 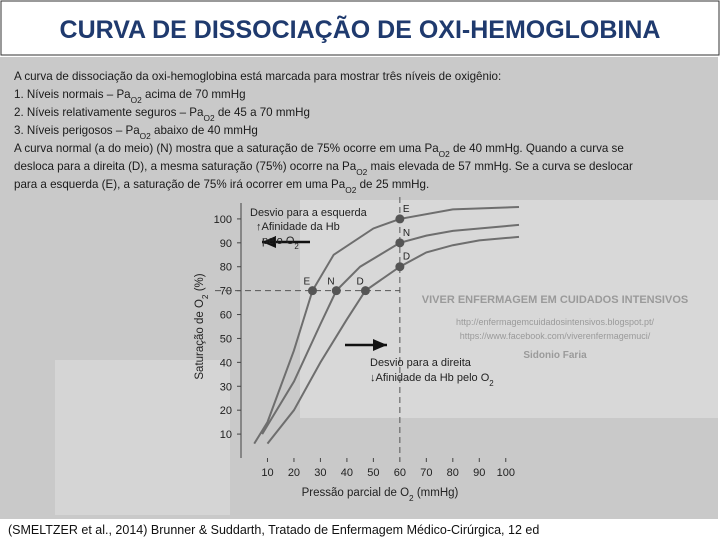 What do you see at coordinates (453, 473) in the screenshot?
I see `x-tick-label: 80` at bounding box center [453, 473].